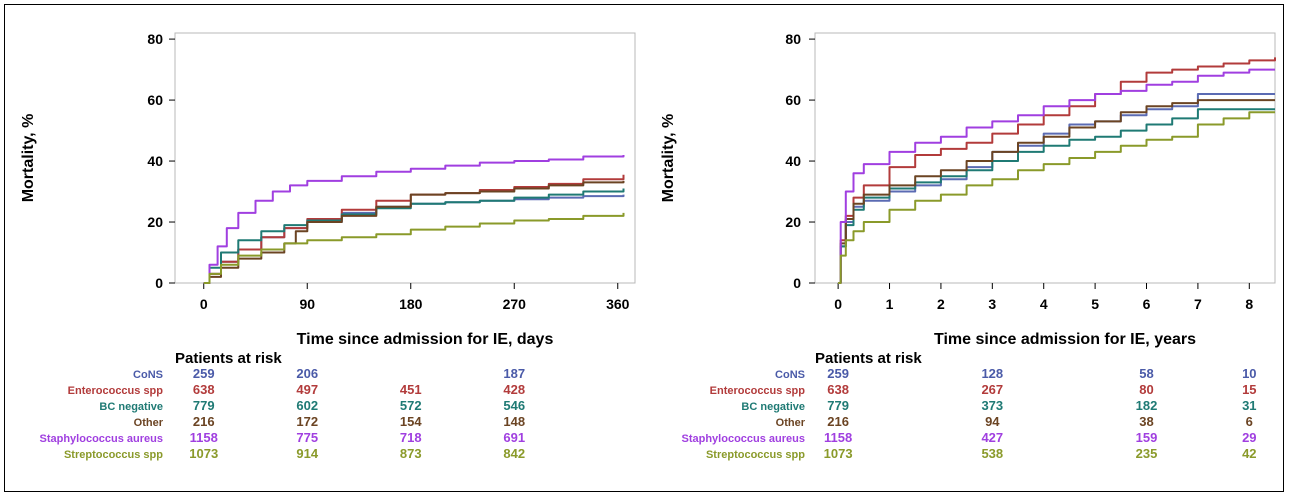  I want to click on risk-value: 718, so click(411, 437).